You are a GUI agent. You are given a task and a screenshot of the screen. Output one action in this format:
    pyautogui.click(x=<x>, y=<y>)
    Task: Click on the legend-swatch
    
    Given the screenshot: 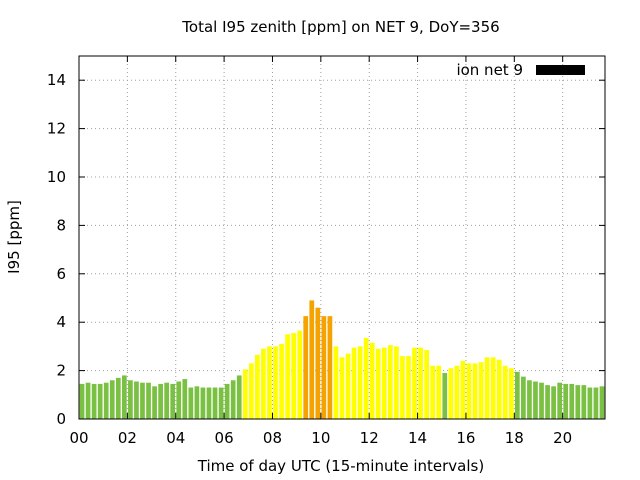 What is the action you would take?
    pyautogui.click(x=560, y=70)
    